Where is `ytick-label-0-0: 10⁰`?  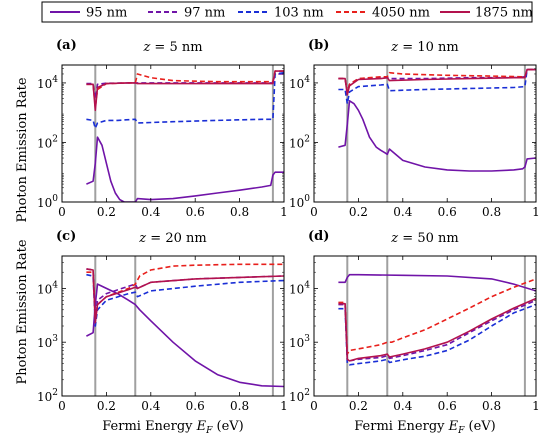
ytick-label-0-0: 10⁰ is located at coordinates (47, 202).